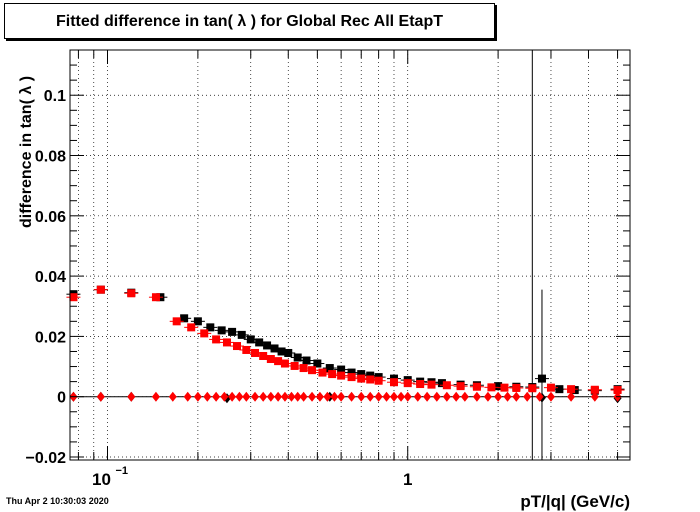 Image resolution: width=700 pixels, height=512 pixels. I want to click on y-tick-label: 0.02, so click(50, 337).